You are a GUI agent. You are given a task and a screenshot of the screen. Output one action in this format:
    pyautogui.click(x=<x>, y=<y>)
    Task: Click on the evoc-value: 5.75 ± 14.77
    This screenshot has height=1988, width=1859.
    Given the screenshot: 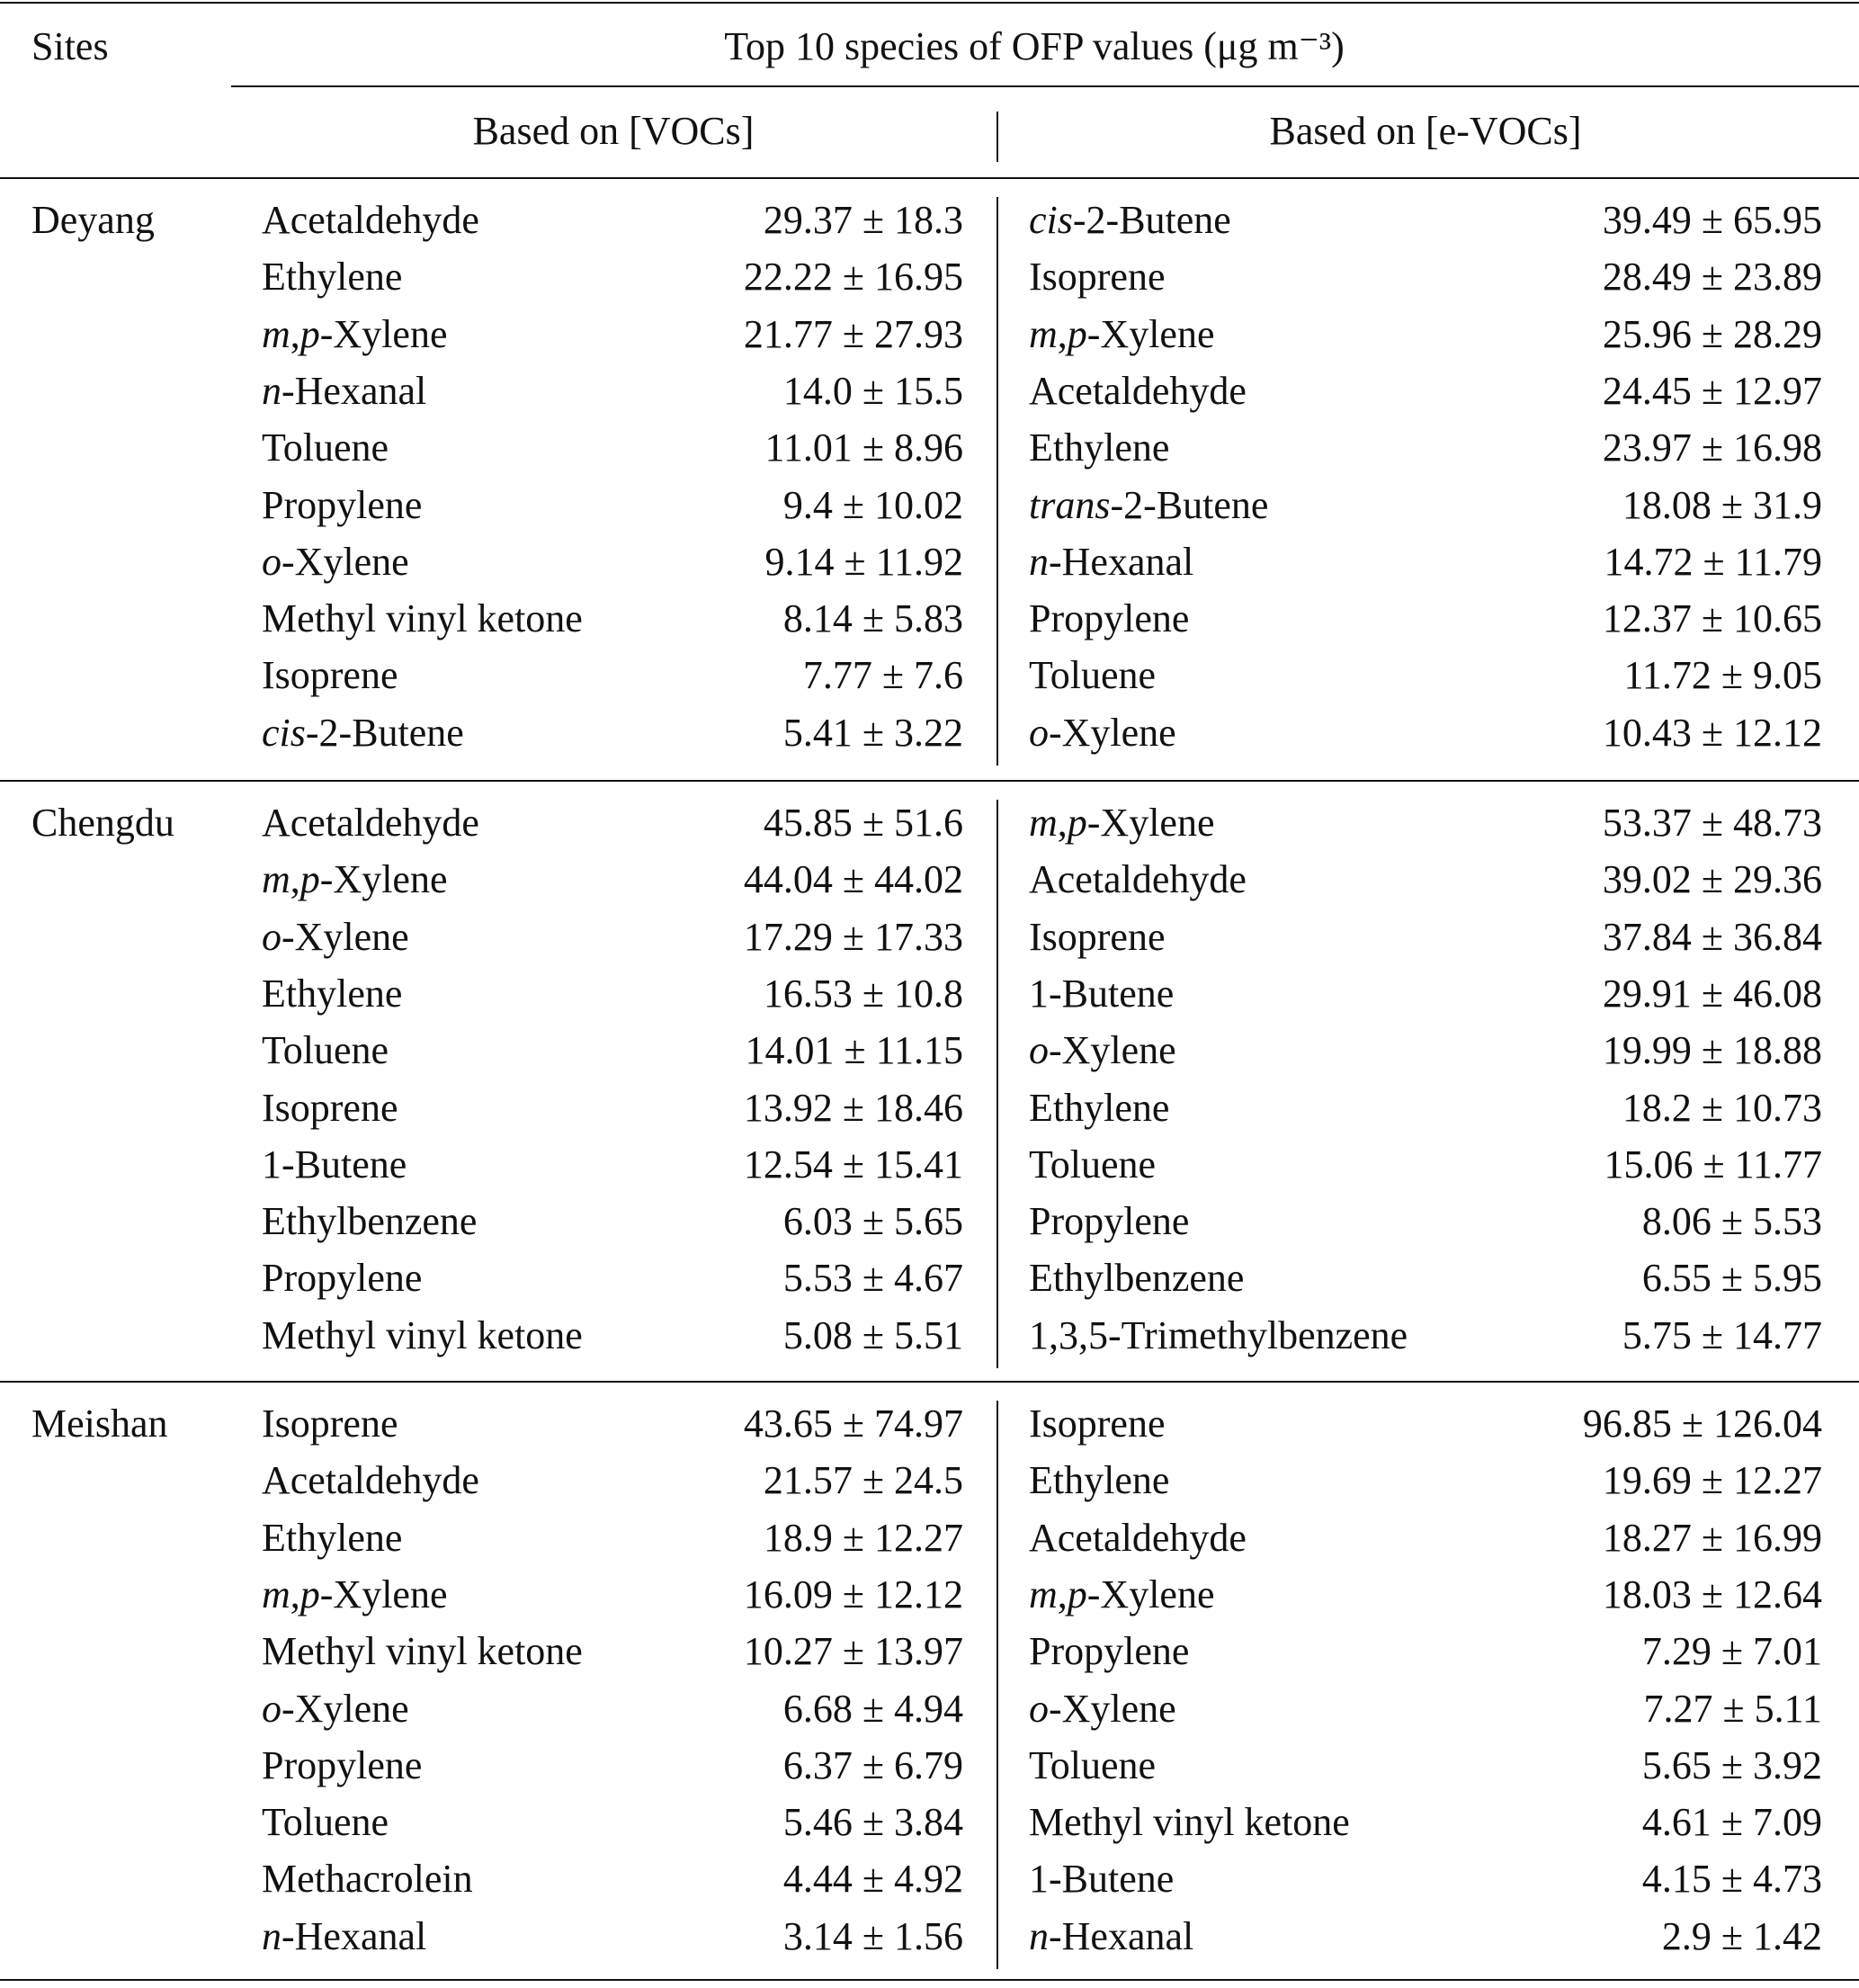 What is the action you would take?
    pyautogui.click(x=1722, y=1335)
    